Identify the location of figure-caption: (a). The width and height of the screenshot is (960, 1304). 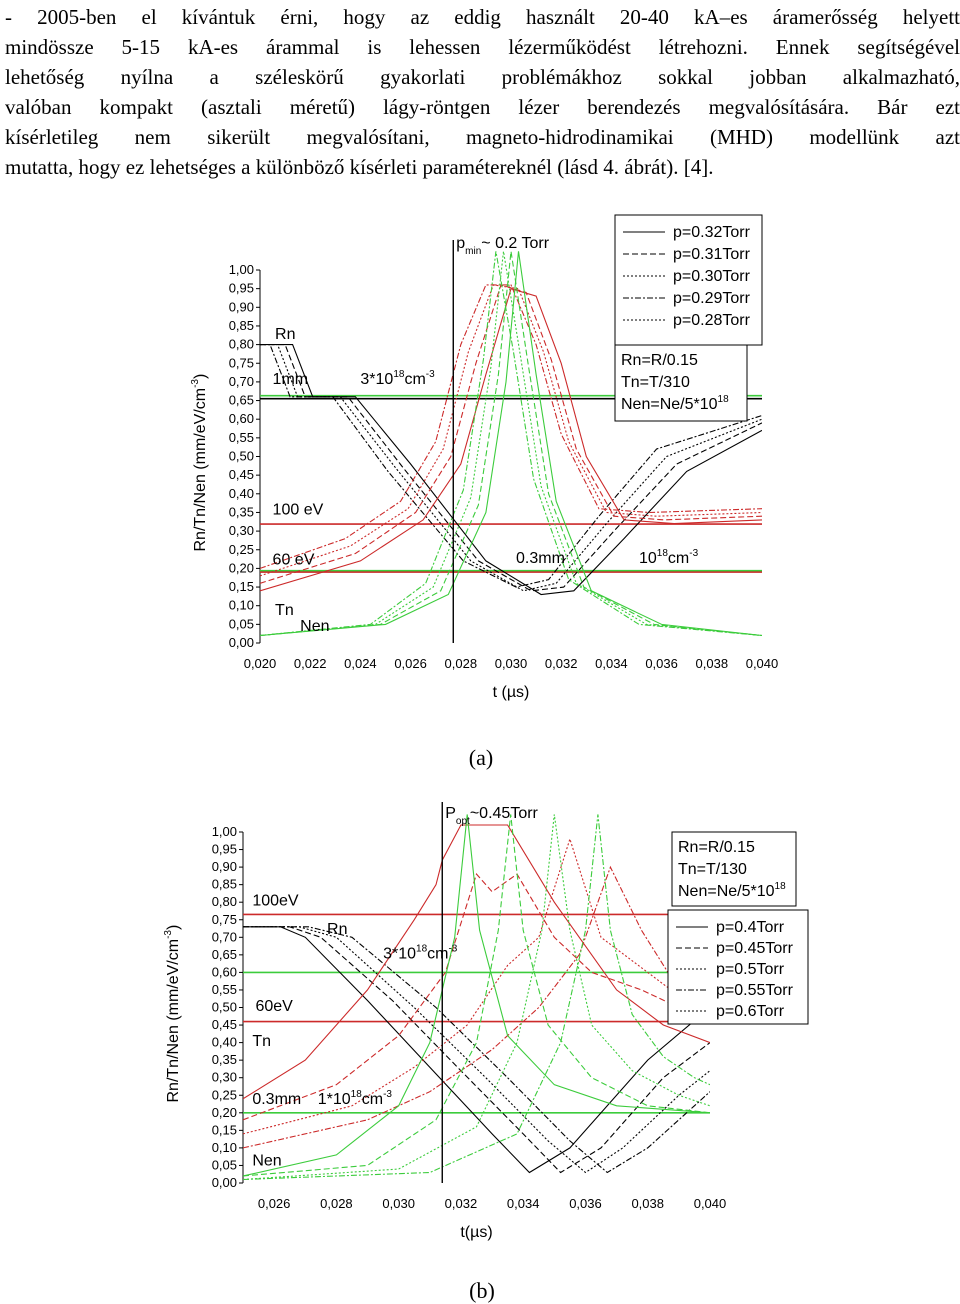
(481, 757).